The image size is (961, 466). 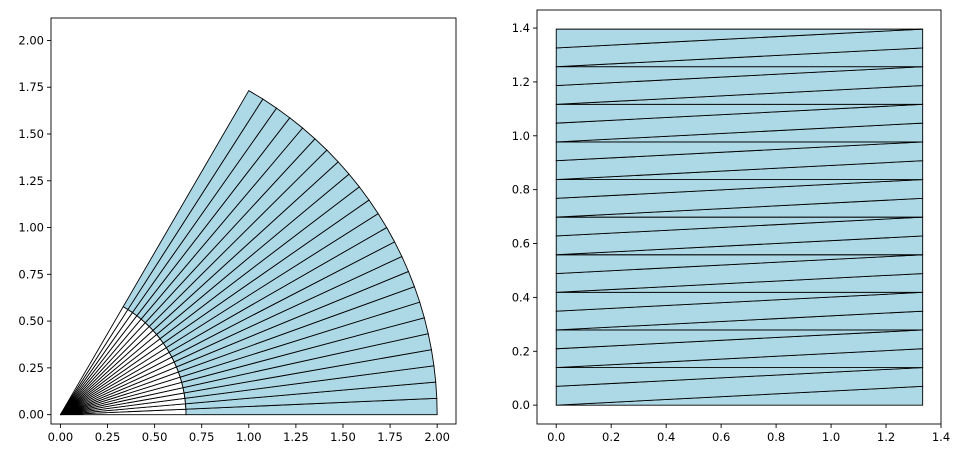 I want to click on left-x-ticks: 0.00 0.25 0.50 0.75 1.00 1.25 1.50 1.75 2.00, so click(x=249, y=434).